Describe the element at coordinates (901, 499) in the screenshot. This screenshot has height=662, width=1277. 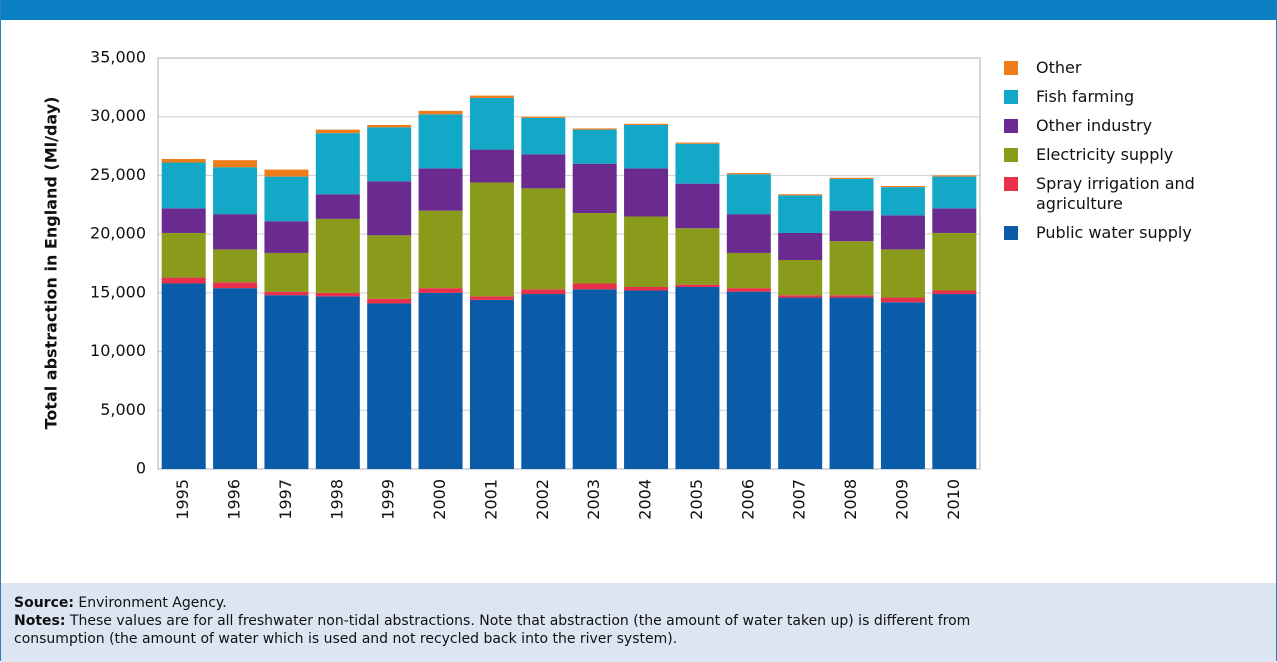
I see `x-tick-label: 2009` at that location.